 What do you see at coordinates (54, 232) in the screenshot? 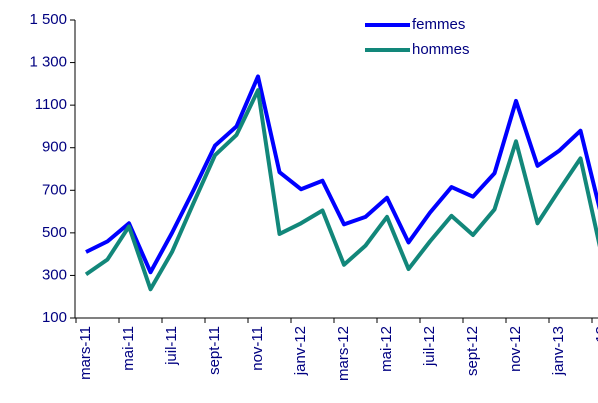
I see `y-tick-label: 500` at bounding box center [54, 232].